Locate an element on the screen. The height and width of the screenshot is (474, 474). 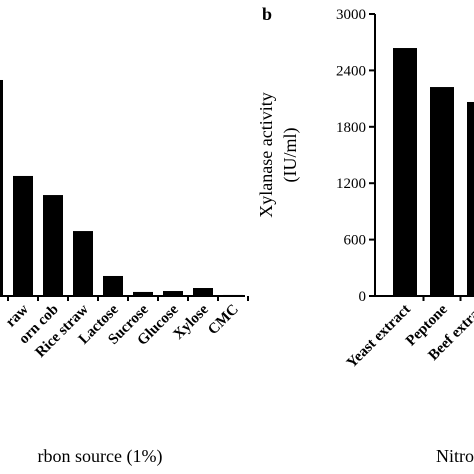
x-axis-label: Nitro is located at coordinates (455, 456).